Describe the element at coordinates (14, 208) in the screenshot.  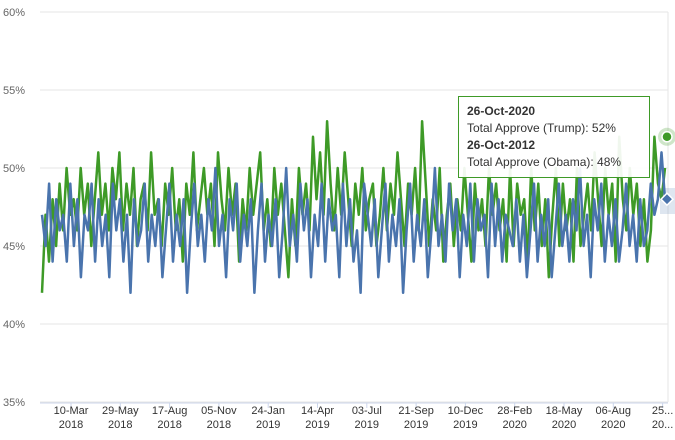
I see `y-axis: 60% 55% 50% 45% 40% 35%` at that location.